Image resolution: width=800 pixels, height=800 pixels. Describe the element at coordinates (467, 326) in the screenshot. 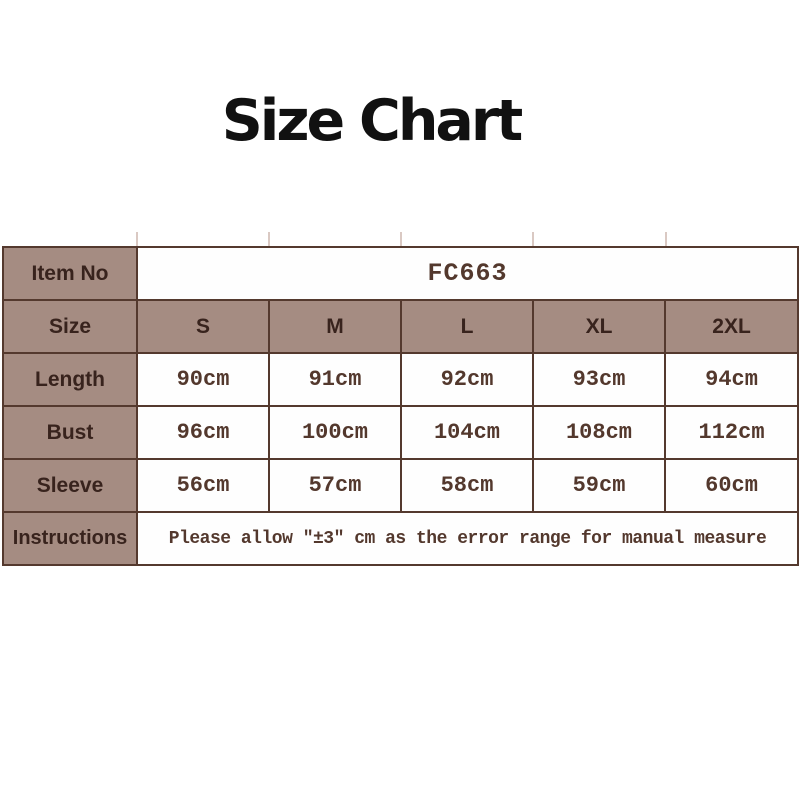

I see `size-cell-l: L` at that location.